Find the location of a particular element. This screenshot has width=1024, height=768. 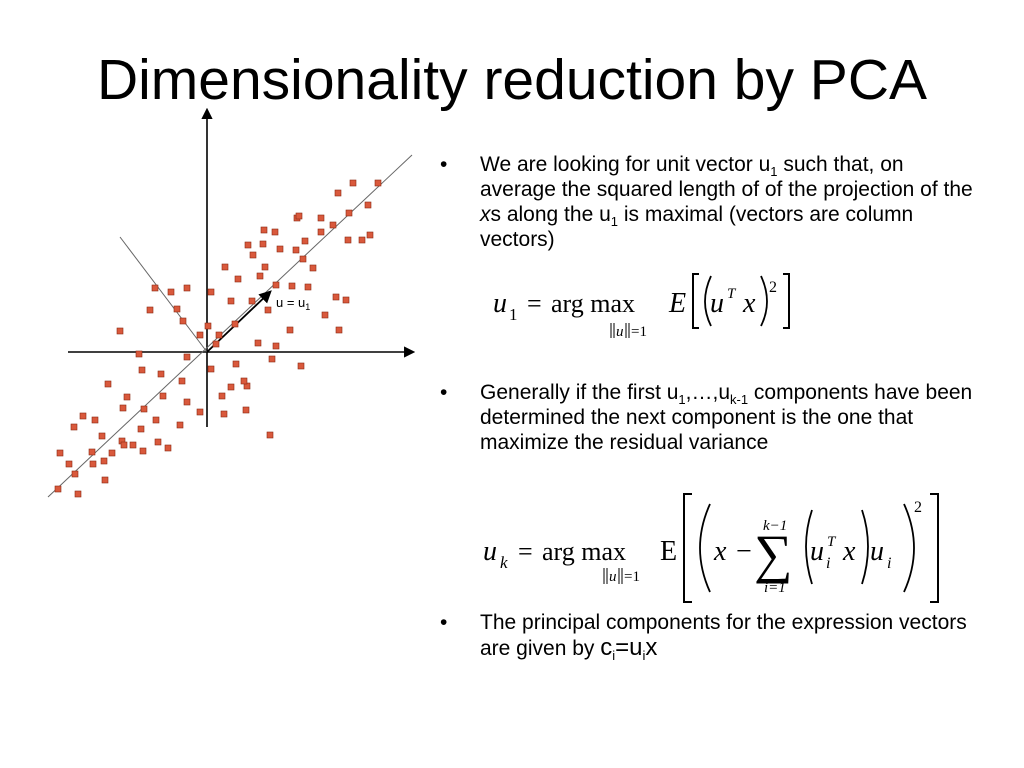

svg-text: k−1 is located at coordinates (775, 526).